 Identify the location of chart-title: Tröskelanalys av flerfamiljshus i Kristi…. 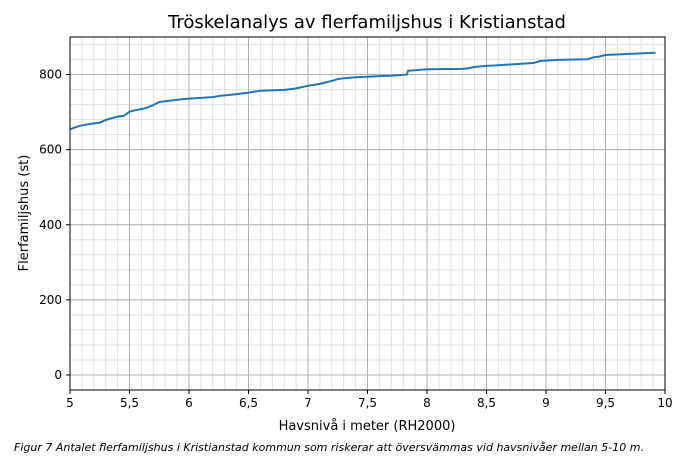
(366, 22).